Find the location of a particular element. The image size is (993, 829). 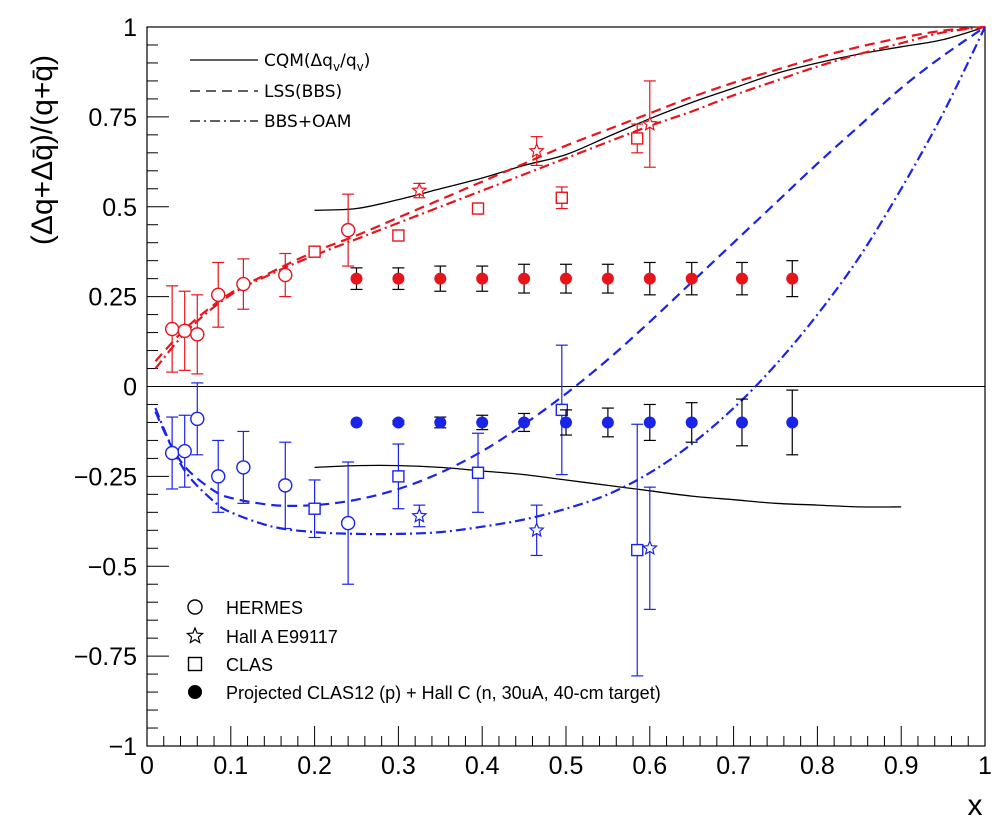

x-tick-label: 0.8 is located at coordinates (817, 766).